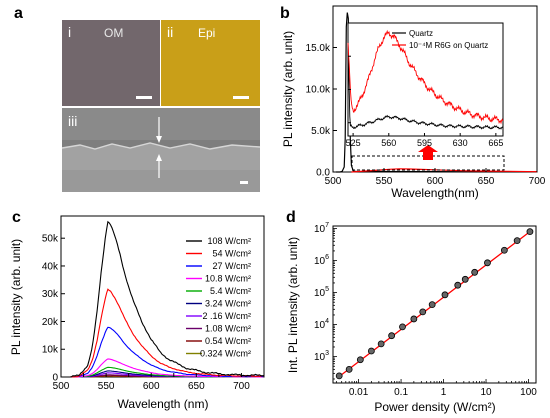 The width and height of the screenshot is (550, 418). Describe the element at coordinates (401, 392) in the screenshot. I see `plot-d-xtick-label: 0.1` at that location.